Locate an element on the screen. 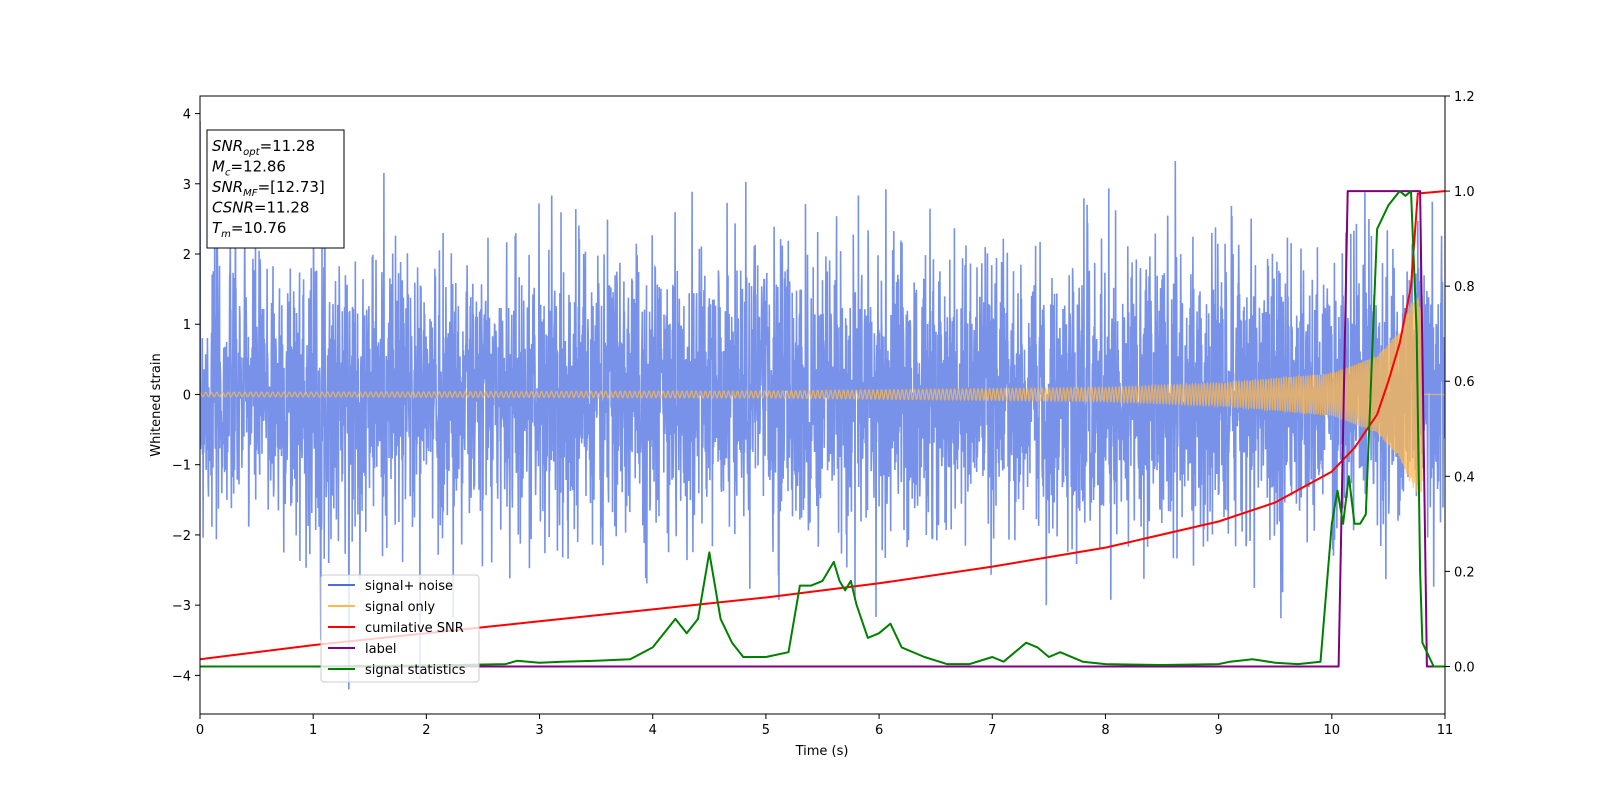 This screenshot has width=1600, height=800. y-tick-label: −2 is located at coordinates (181, 536).